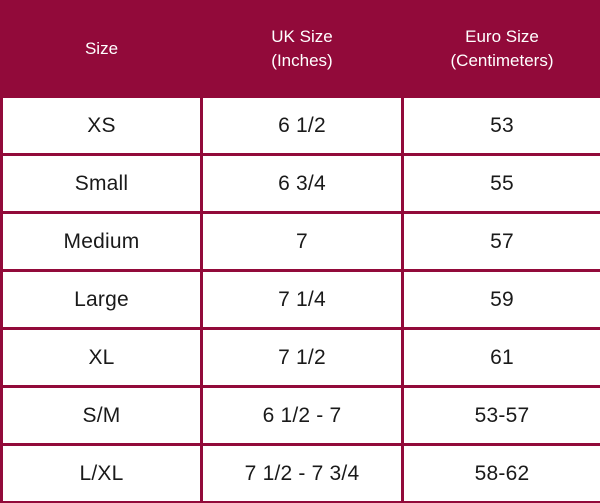  I want to click on header-uk-size: UK Size (Inches), so click(302, 49).